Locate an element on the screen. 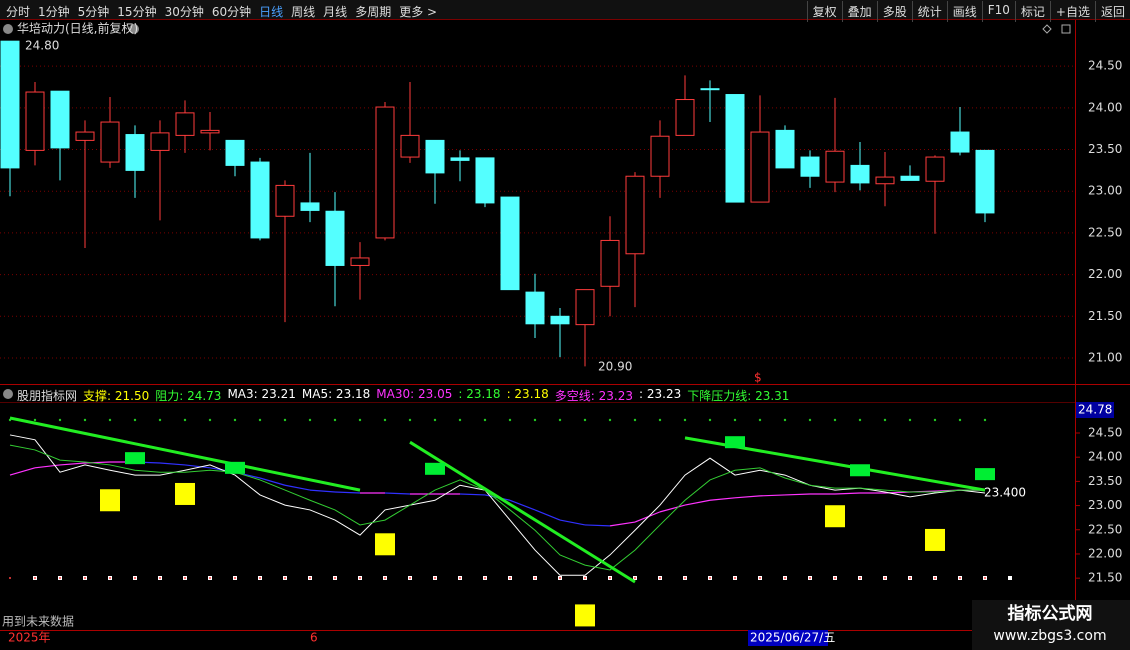  period-tab: 分时 is located at coordinates (18, 12).